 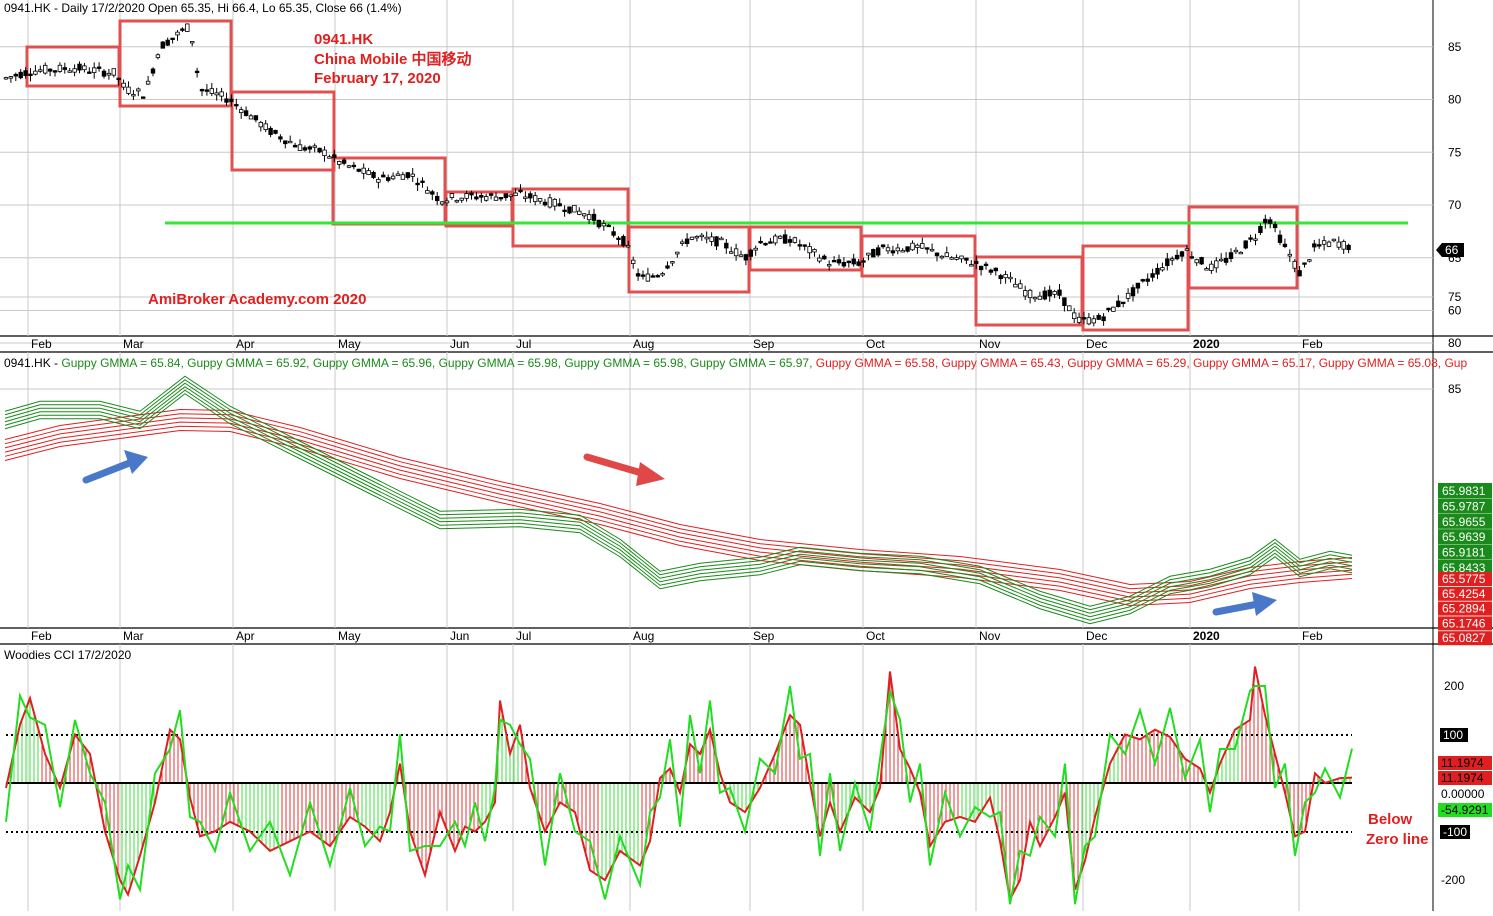 I want to click on guppy-badge-short: 65.9639, so click(x=1465, y=537).